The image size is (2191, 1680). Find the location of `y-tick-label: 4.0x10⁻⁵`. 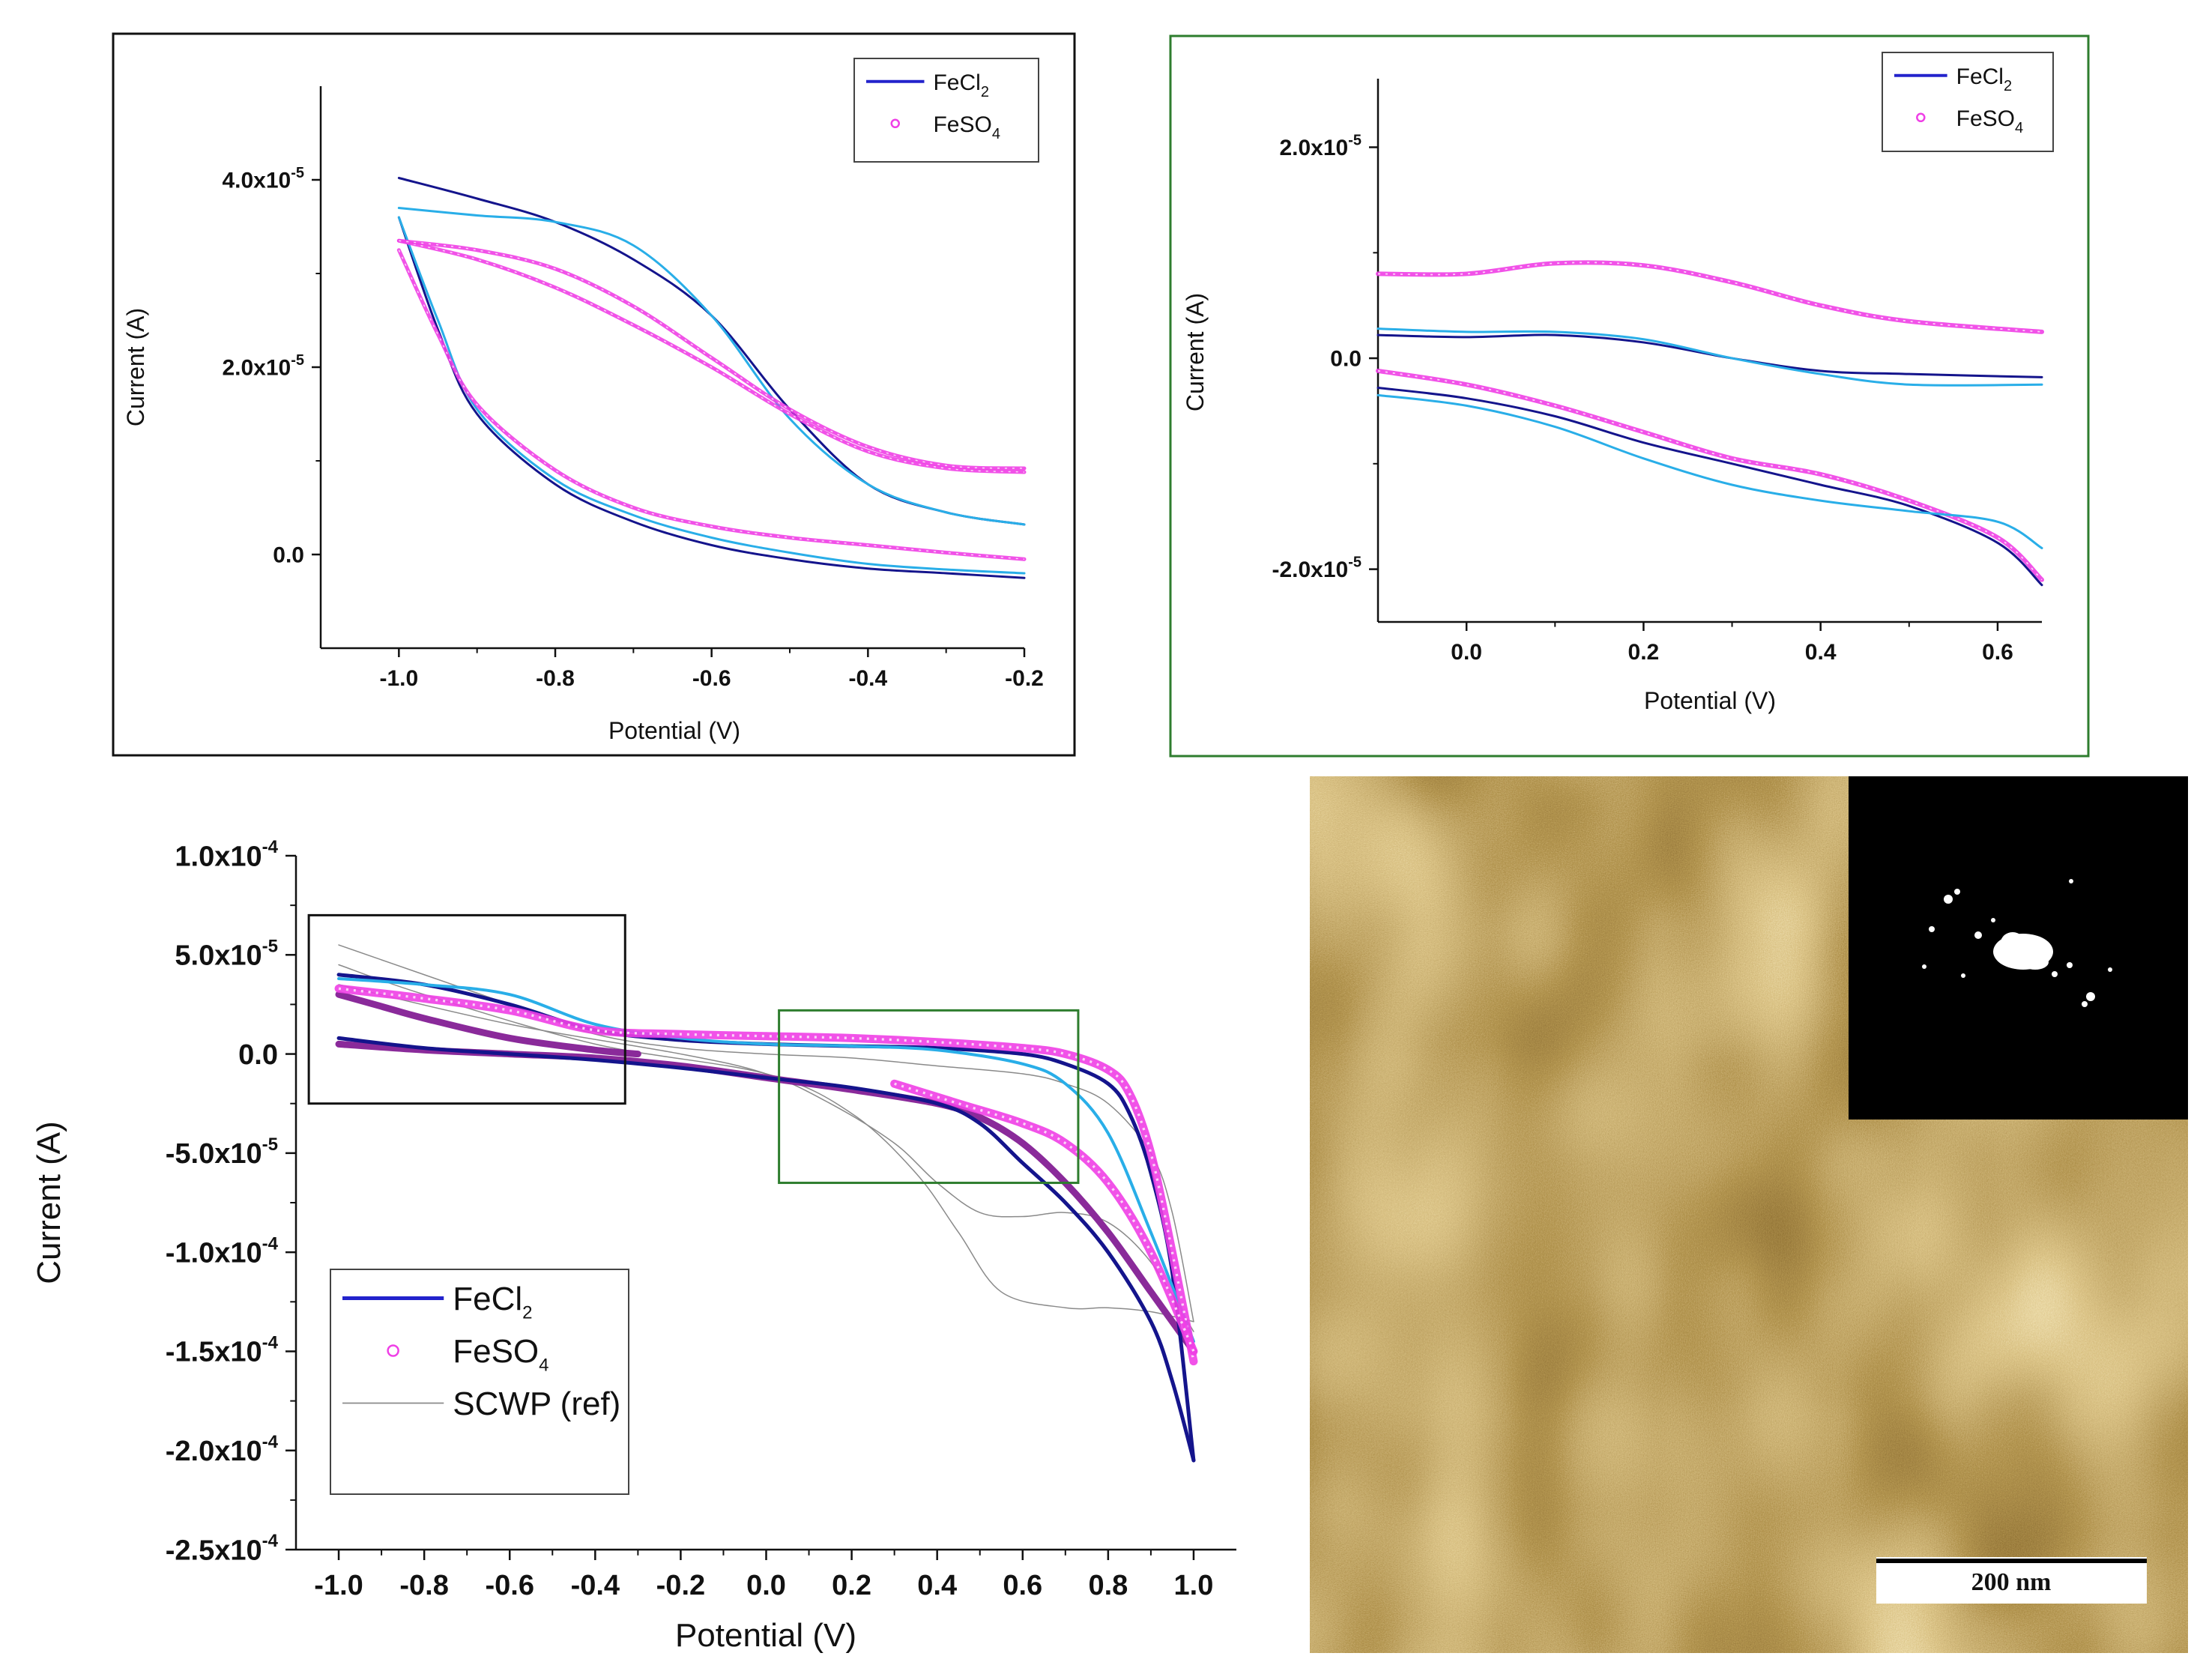

y-tick-label: 4.0x10⁻⁵ is located at coordinates (263, 179).